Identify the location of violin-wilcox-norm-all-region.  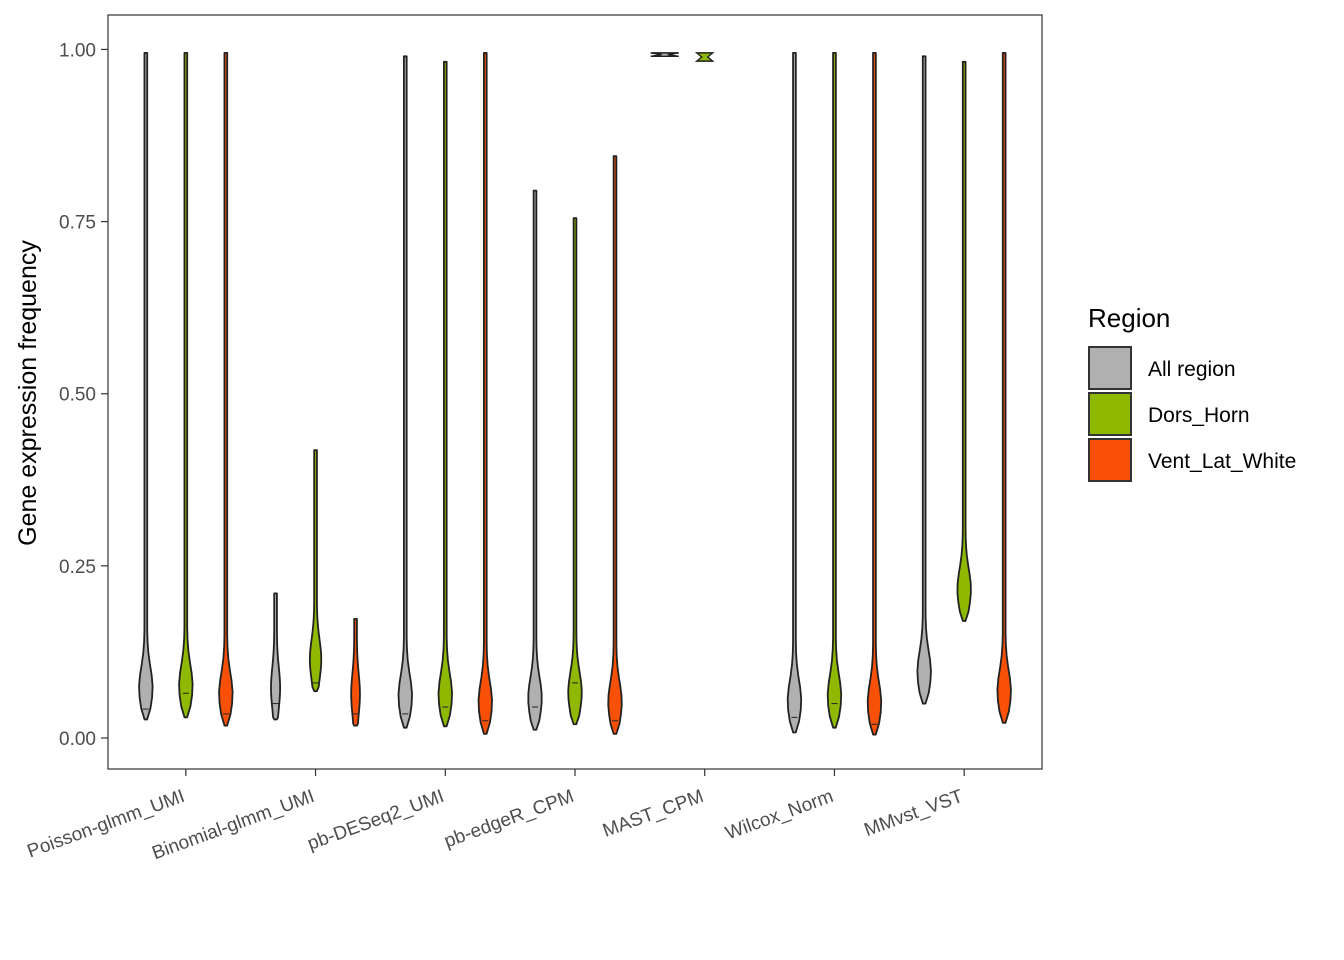
(794, 392).